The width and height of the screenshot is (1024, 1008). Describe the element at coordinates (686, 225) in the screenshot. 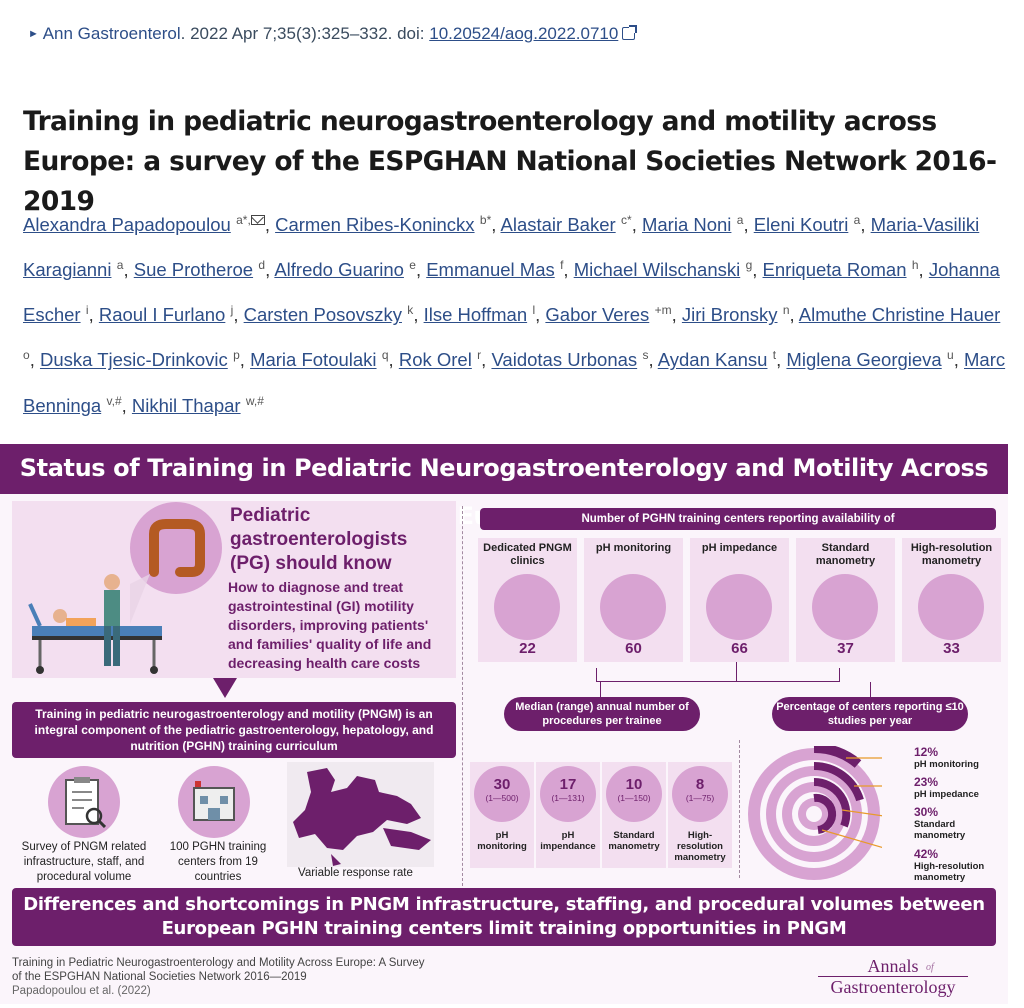

I see `author-link: Maria Noni` at that location.